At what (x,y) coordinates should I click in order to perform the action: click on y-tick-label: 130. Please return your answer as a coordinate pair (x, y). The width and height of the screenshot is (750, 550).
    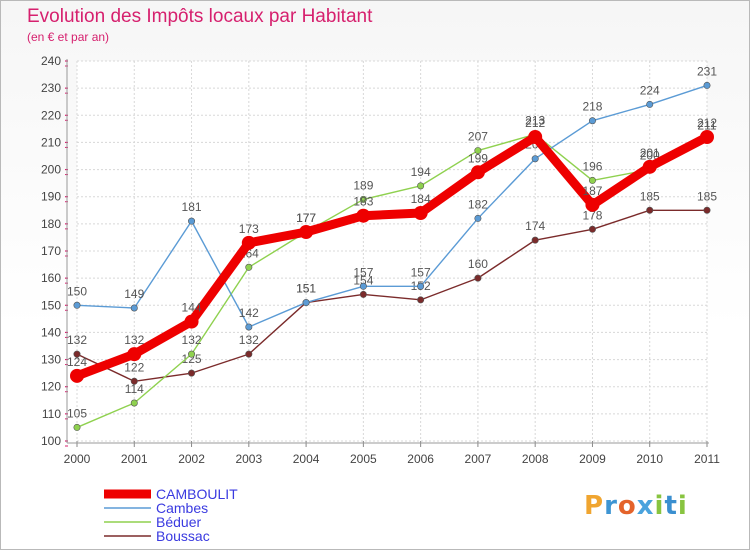
    Looking at the image, I should click on (51, 360).